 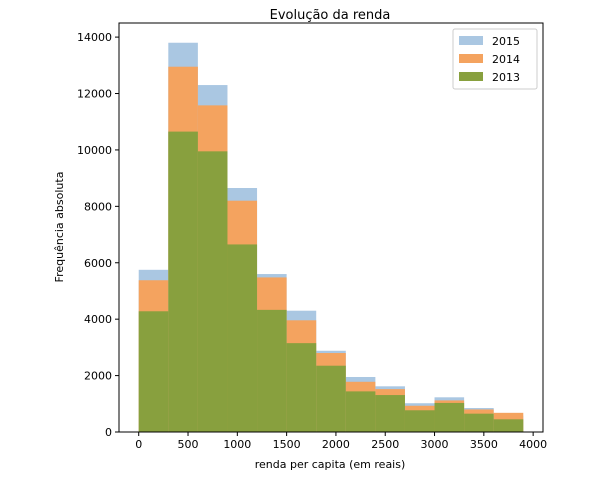 What do you see at coordinates (336, 444) in the screenshot?
I see `x-tick-label-4: 2000` at bounding box center [336, 444].